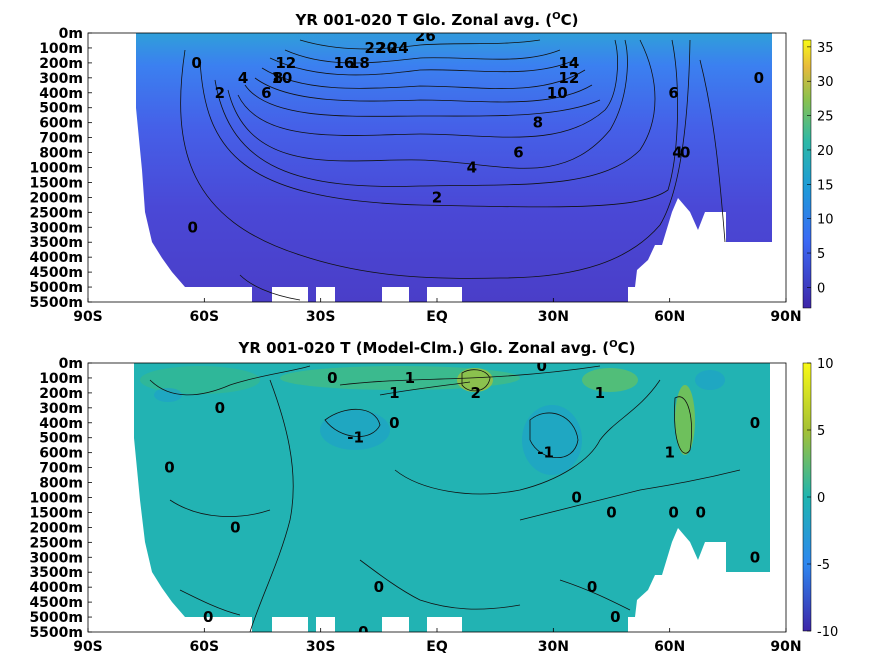 The height and width of the screenshot is (656, 875). What do you see at coordinates (825, 82) in the screenshot?
I see `colorbar-tick-label: 30` at bounding box center [825, 82].